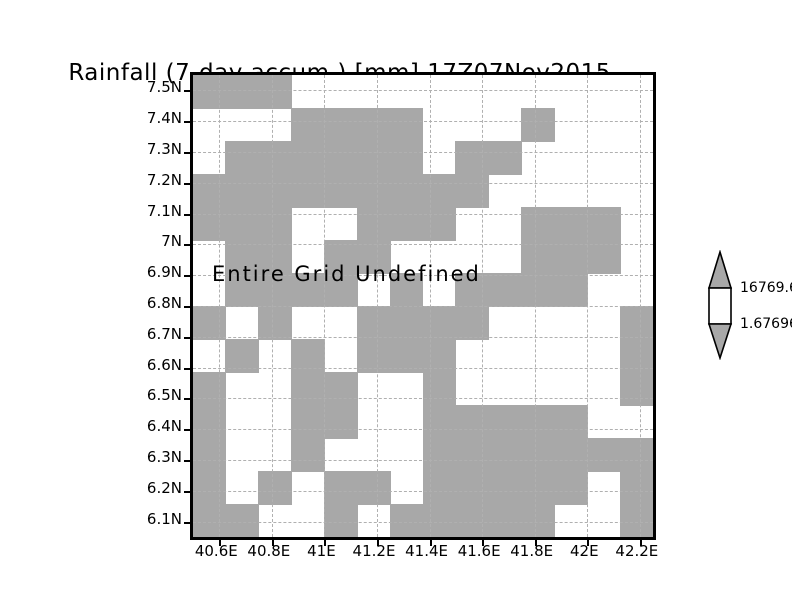  What do you see at coordinates (427, 551) in the screenshot?
I see `x-tick-label: 41.4E` at bounding box center [427, 551].